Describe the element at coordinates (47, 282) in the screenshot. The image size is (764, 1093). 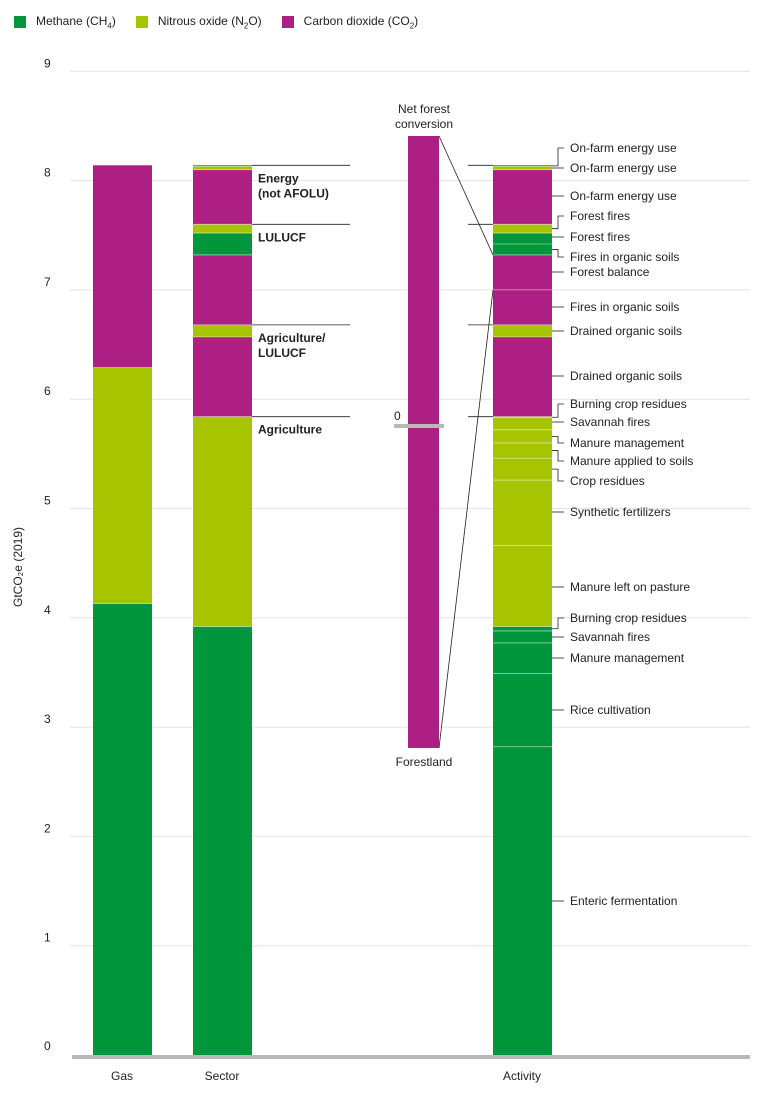
I see `y-tick-label: 7` at that location.